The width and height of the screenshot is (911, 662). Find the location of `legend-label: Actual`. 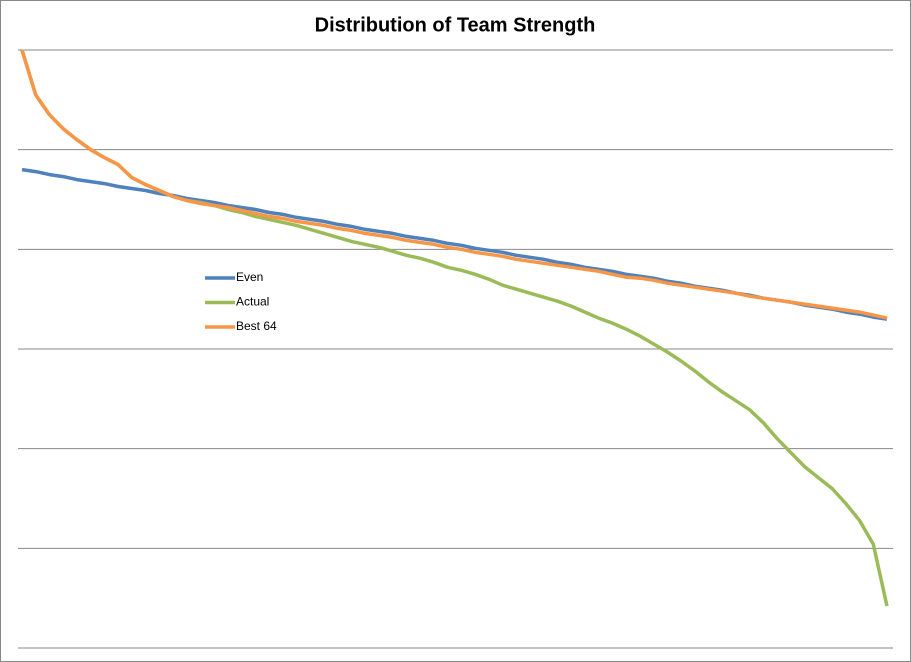

legend-label: Actual is located at coordinates (252, 302).